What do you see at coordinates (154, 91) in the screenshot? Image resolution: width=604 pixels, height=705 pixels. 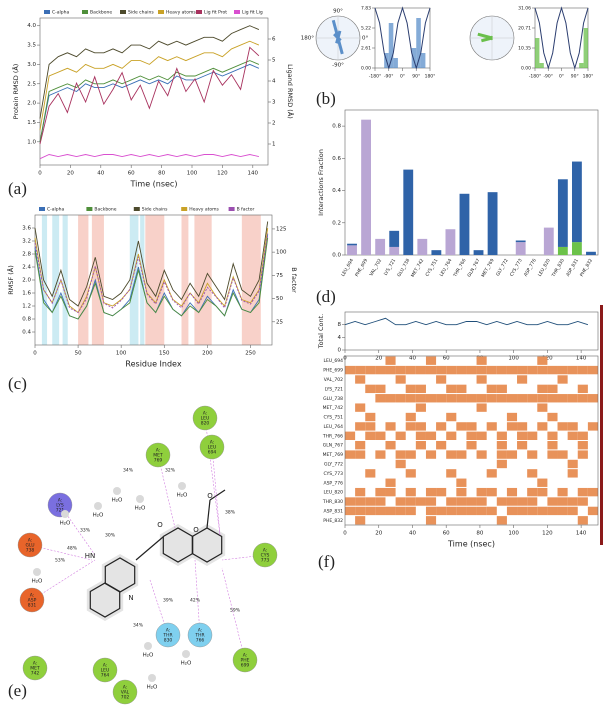 I see `plot-frame` at bounding box center [154, 91].